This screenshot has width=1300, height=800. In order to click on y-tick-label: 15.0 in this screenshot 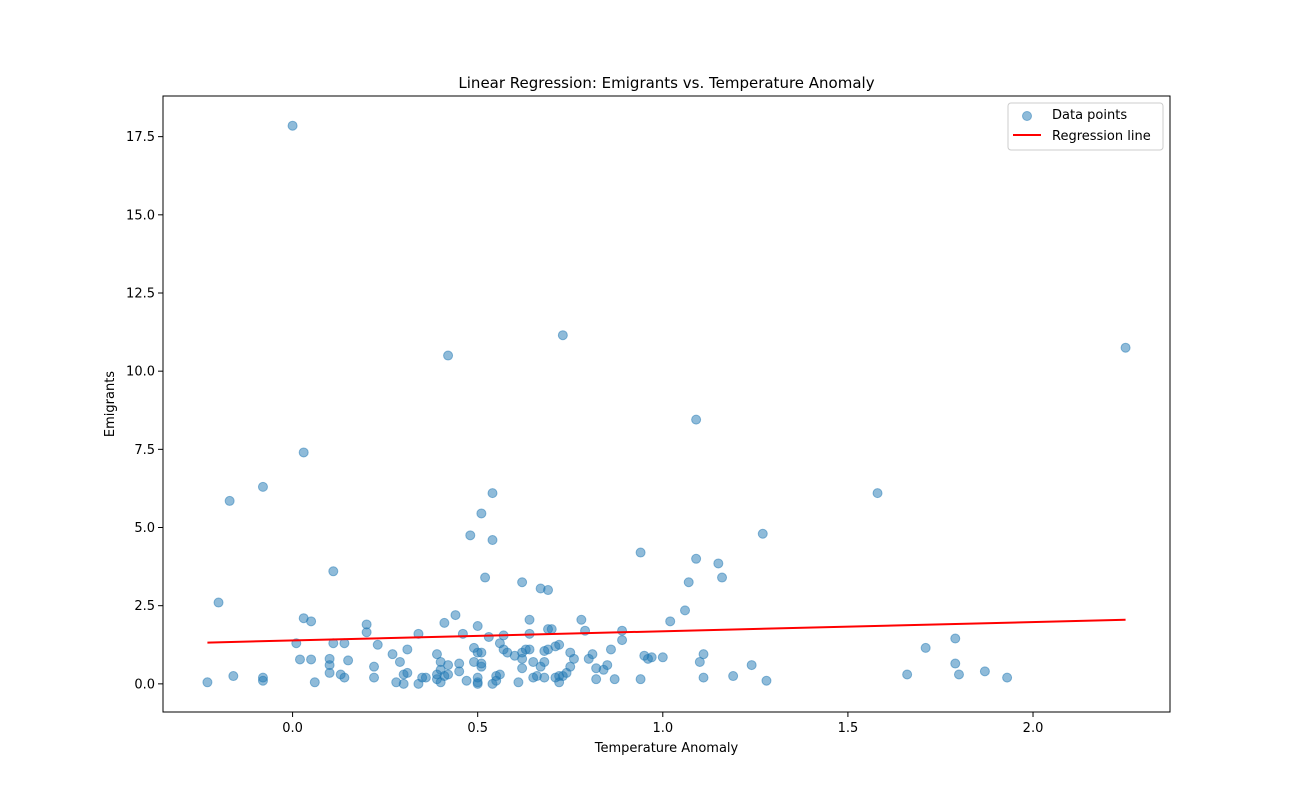, I will do `click(140, 215)`.